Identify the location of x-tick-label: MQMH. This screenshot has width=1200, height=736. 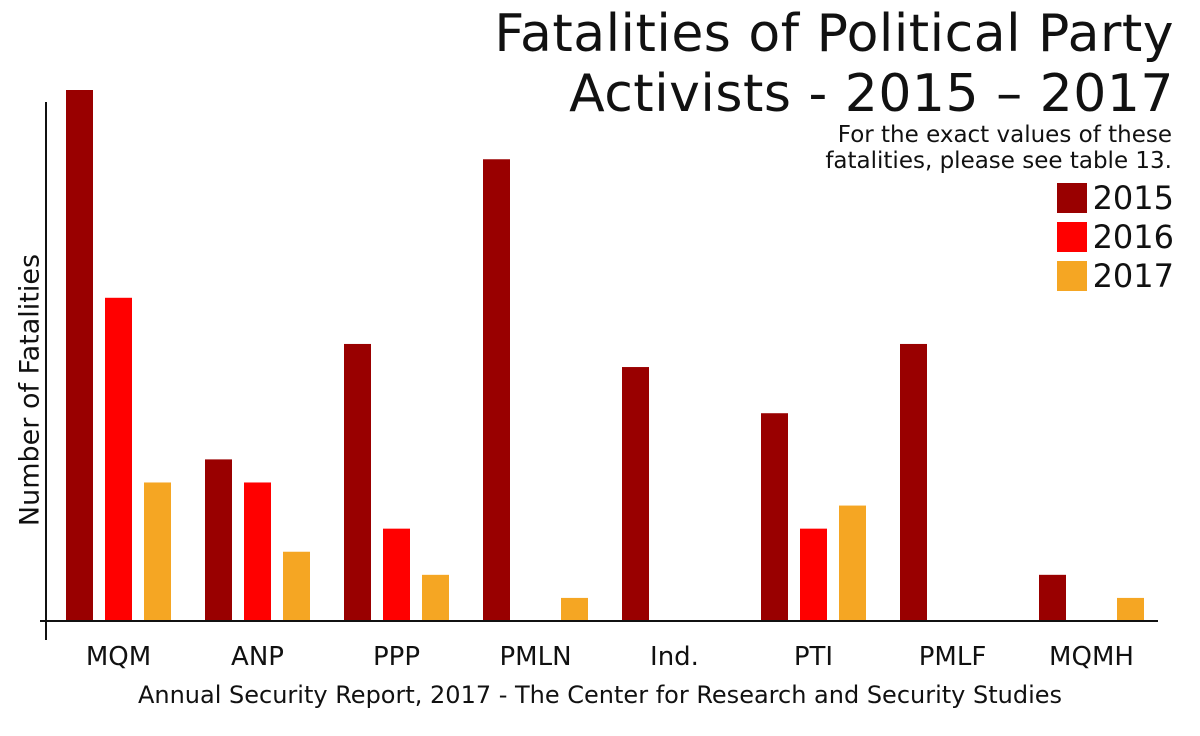
(1091, 657).